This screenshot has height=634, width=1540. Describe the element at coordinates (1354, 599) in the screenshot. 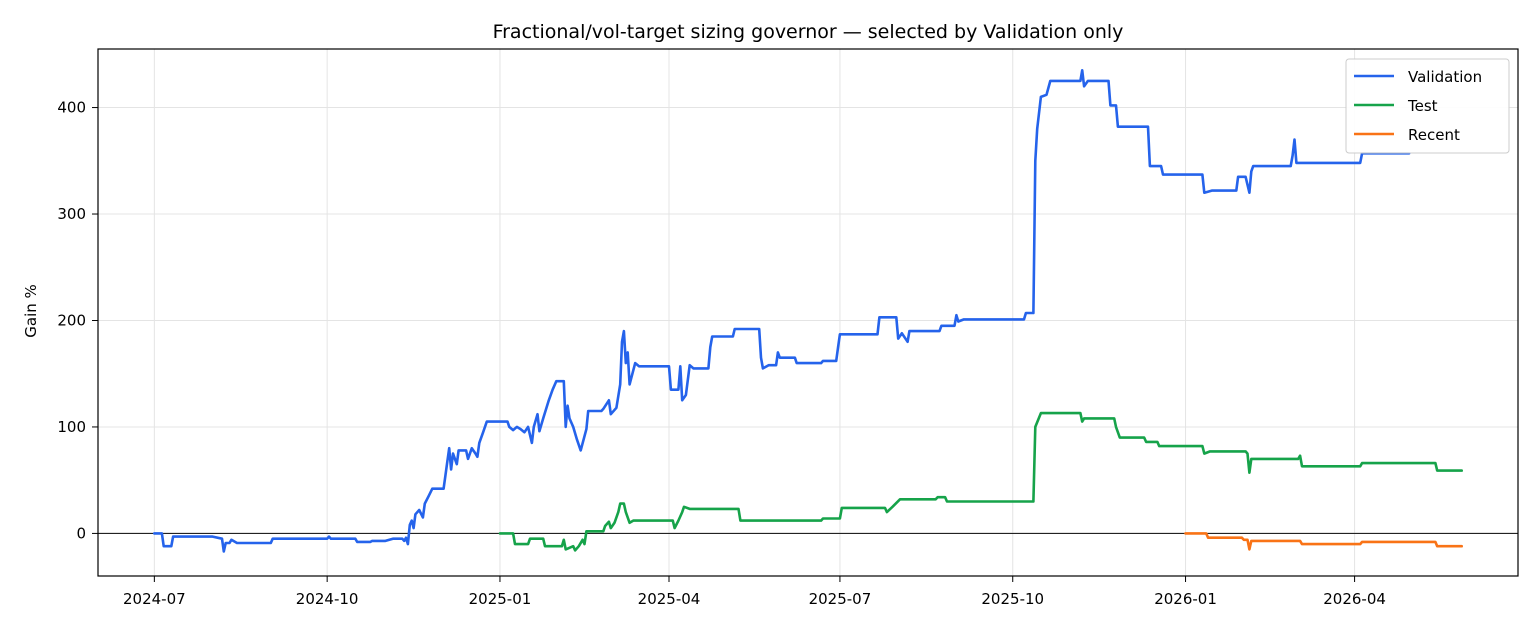

I see `x-tick-label: 2026-04` at that location.